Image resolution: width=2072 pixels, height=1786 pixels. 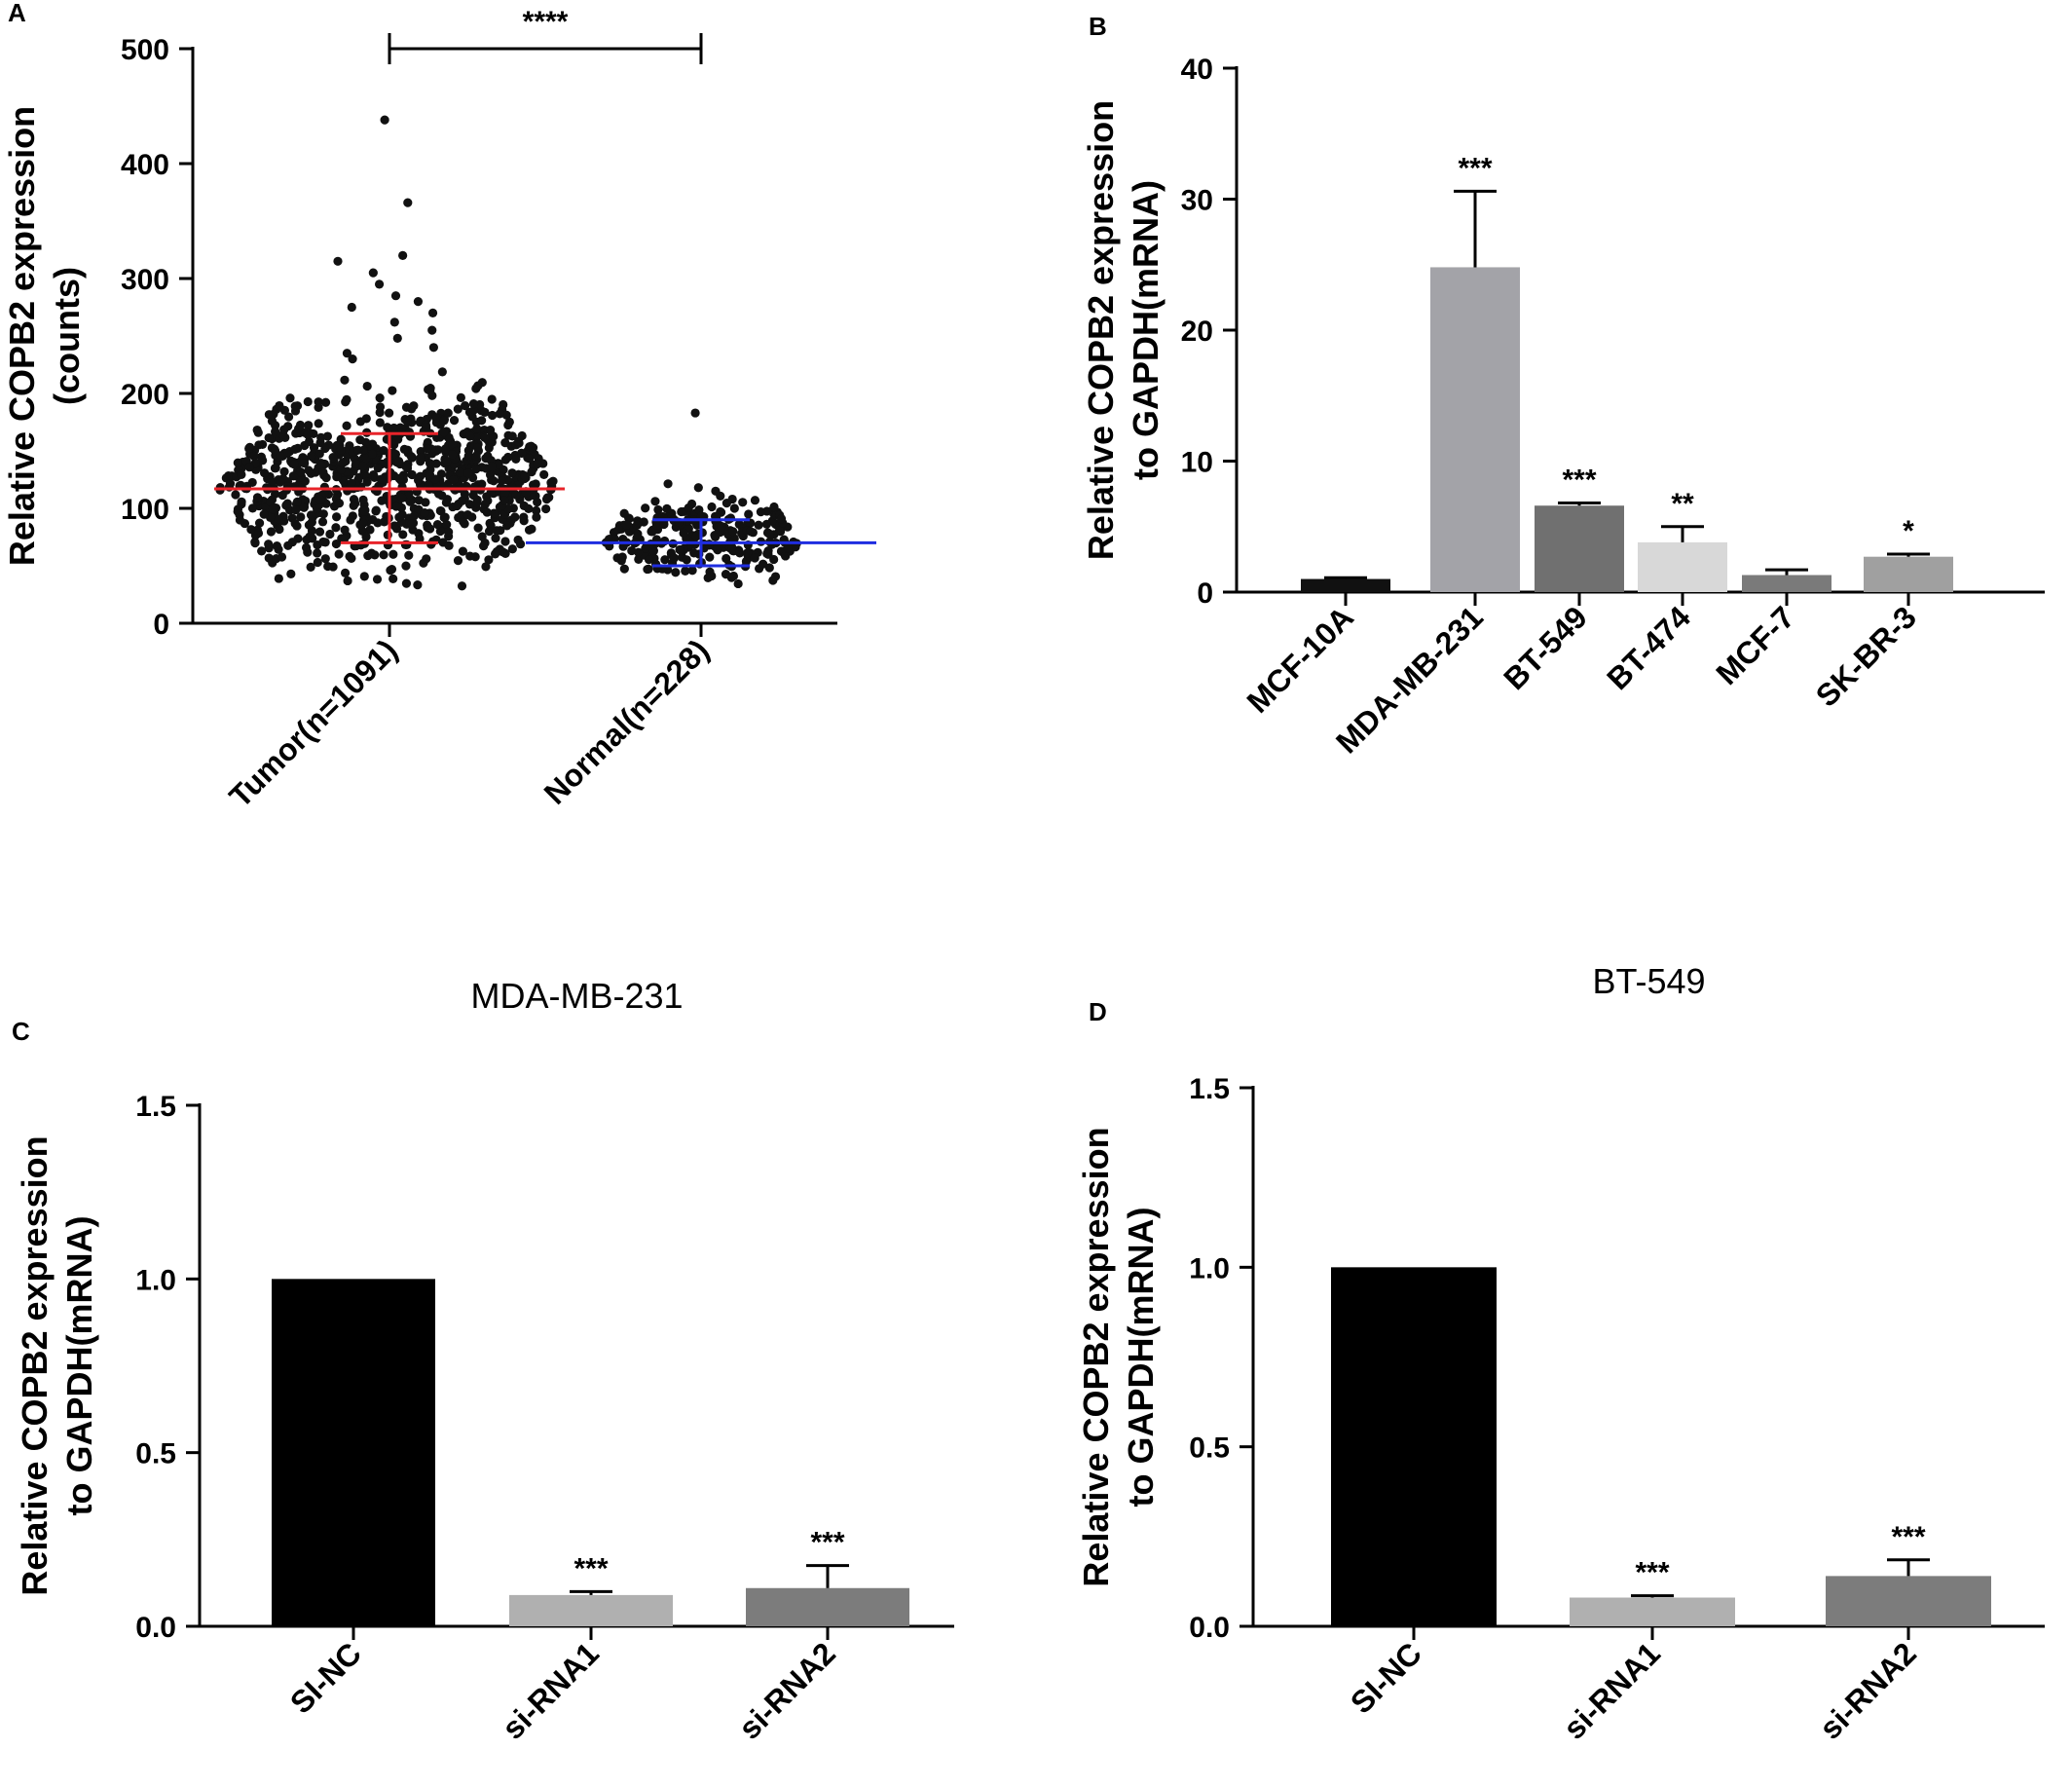 I want to click on y-tick-label: 1.0, so click(x=155, y=1280).